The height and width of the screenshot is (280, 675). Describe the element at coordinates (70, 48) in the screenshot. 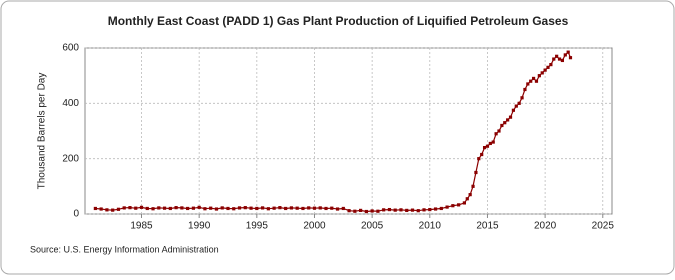

I see `y-tick-label: 600` at that location.